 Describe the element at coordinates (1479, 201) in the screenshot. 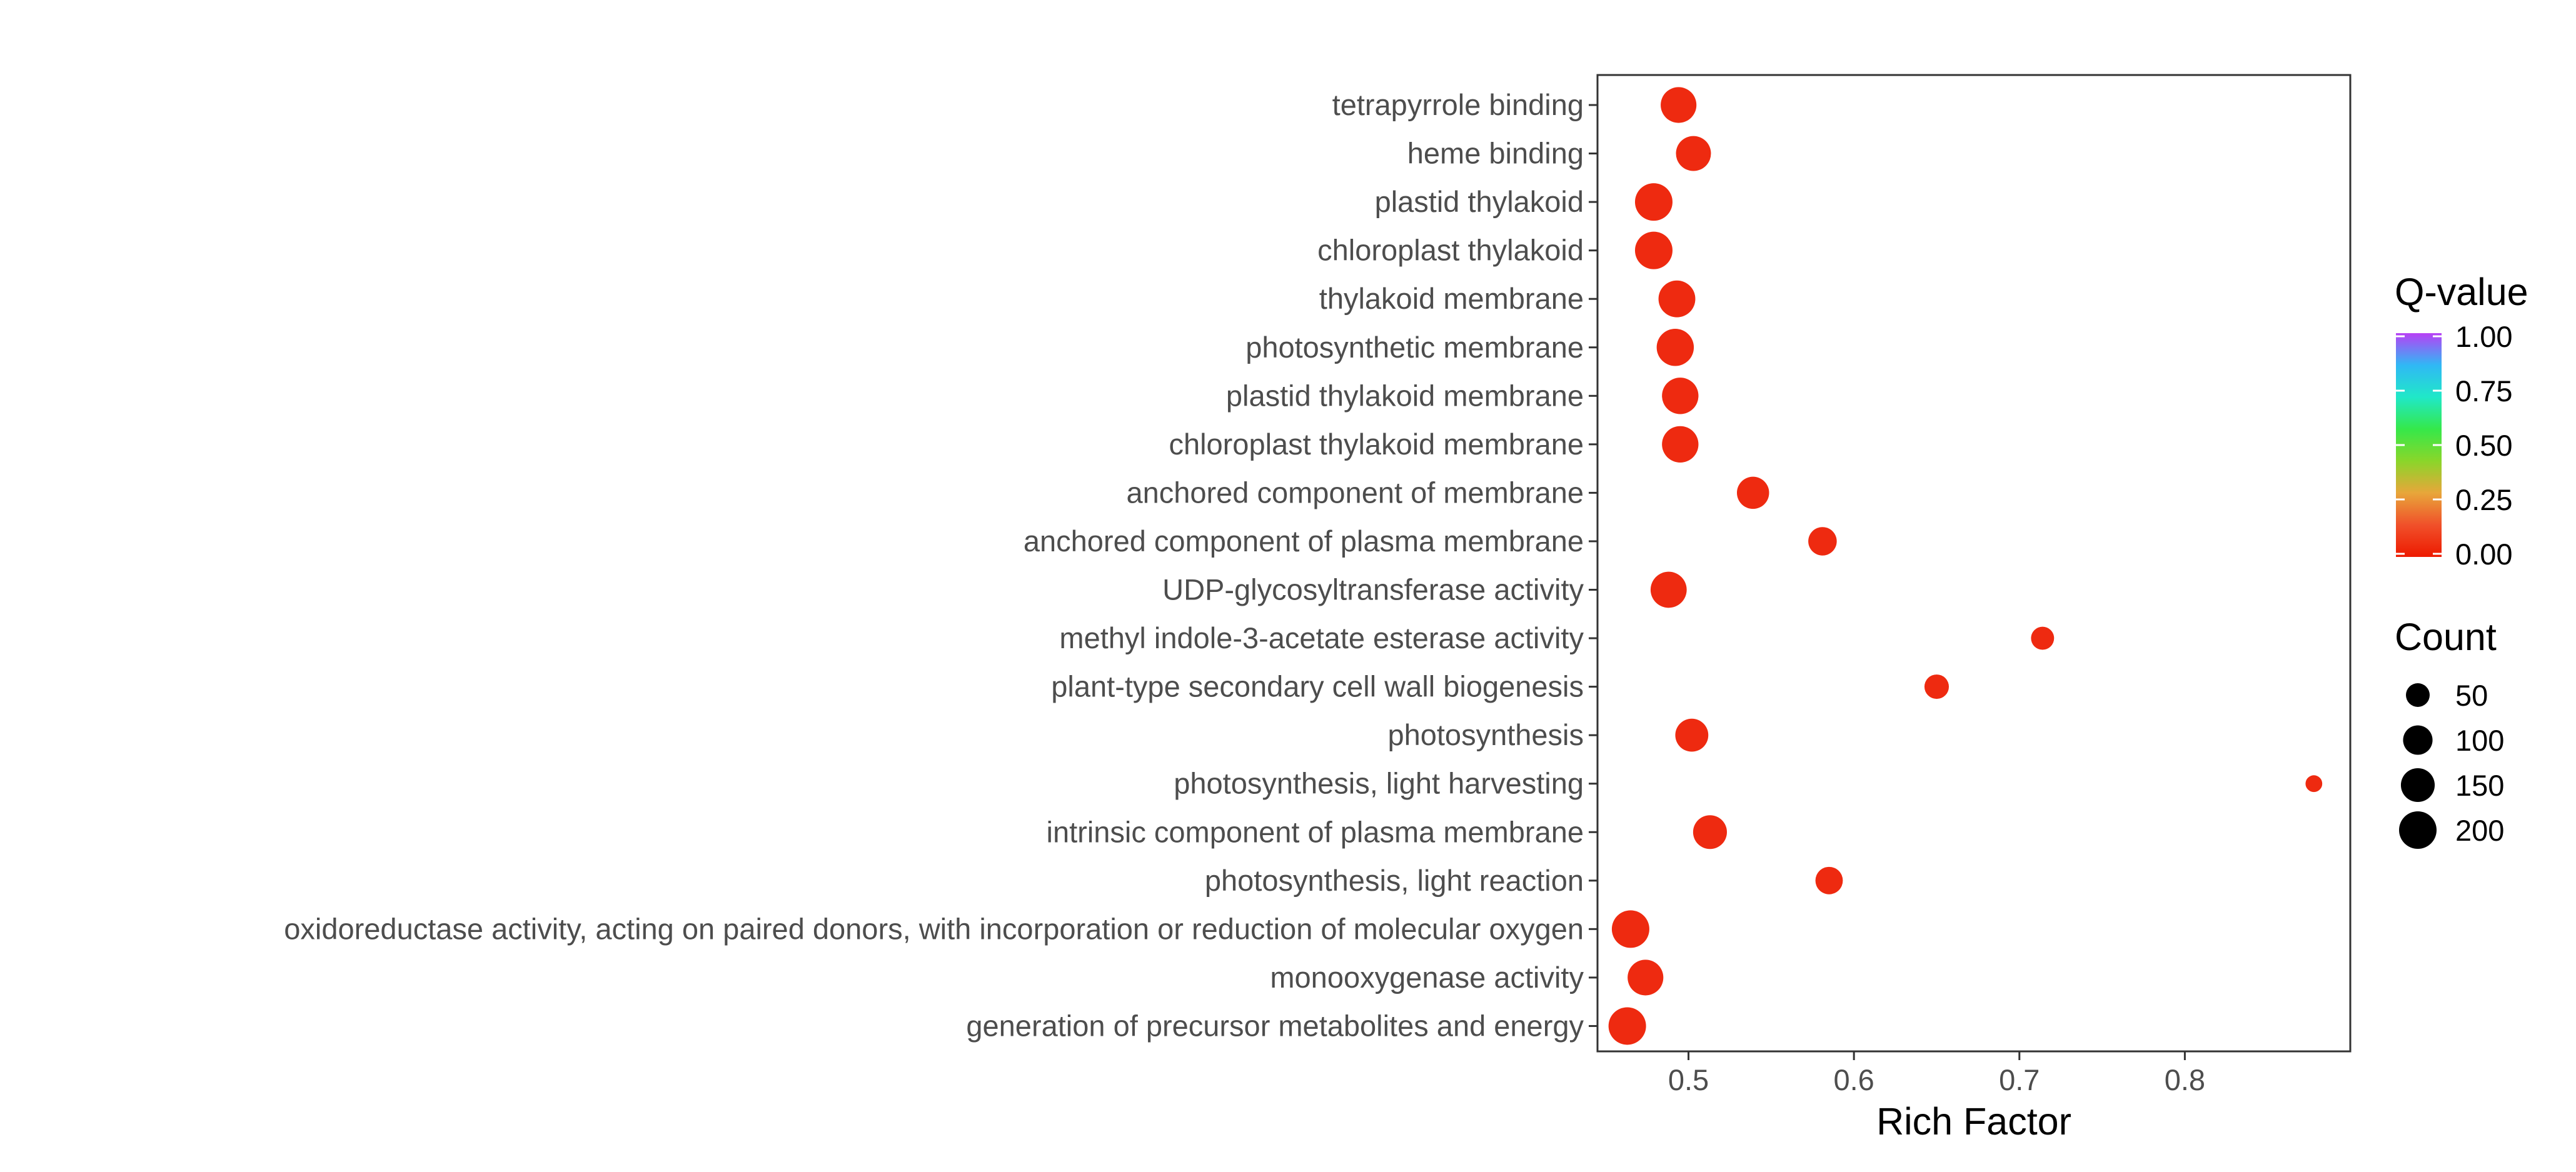

I see `y-tick-label: plastid thylakoid` at that location.